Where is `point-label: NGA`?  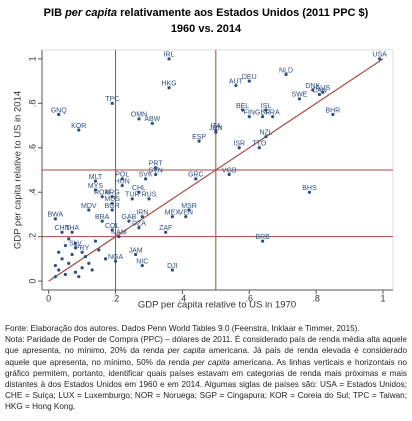
point-label: NGA is located at coordinates (116, 257).